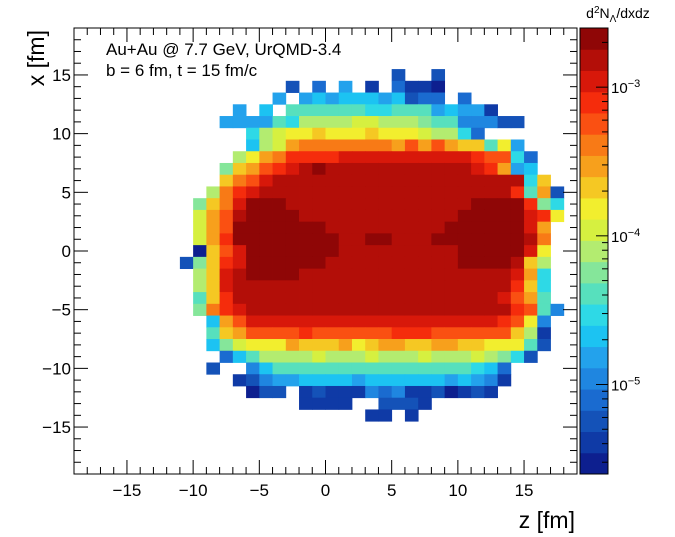 The width and height of the screenshot is (675, 537). What do you see at coordinates (56, 368) in the screenshot?
I see `y-tick-label: −10` at bounding box center [56, 368].